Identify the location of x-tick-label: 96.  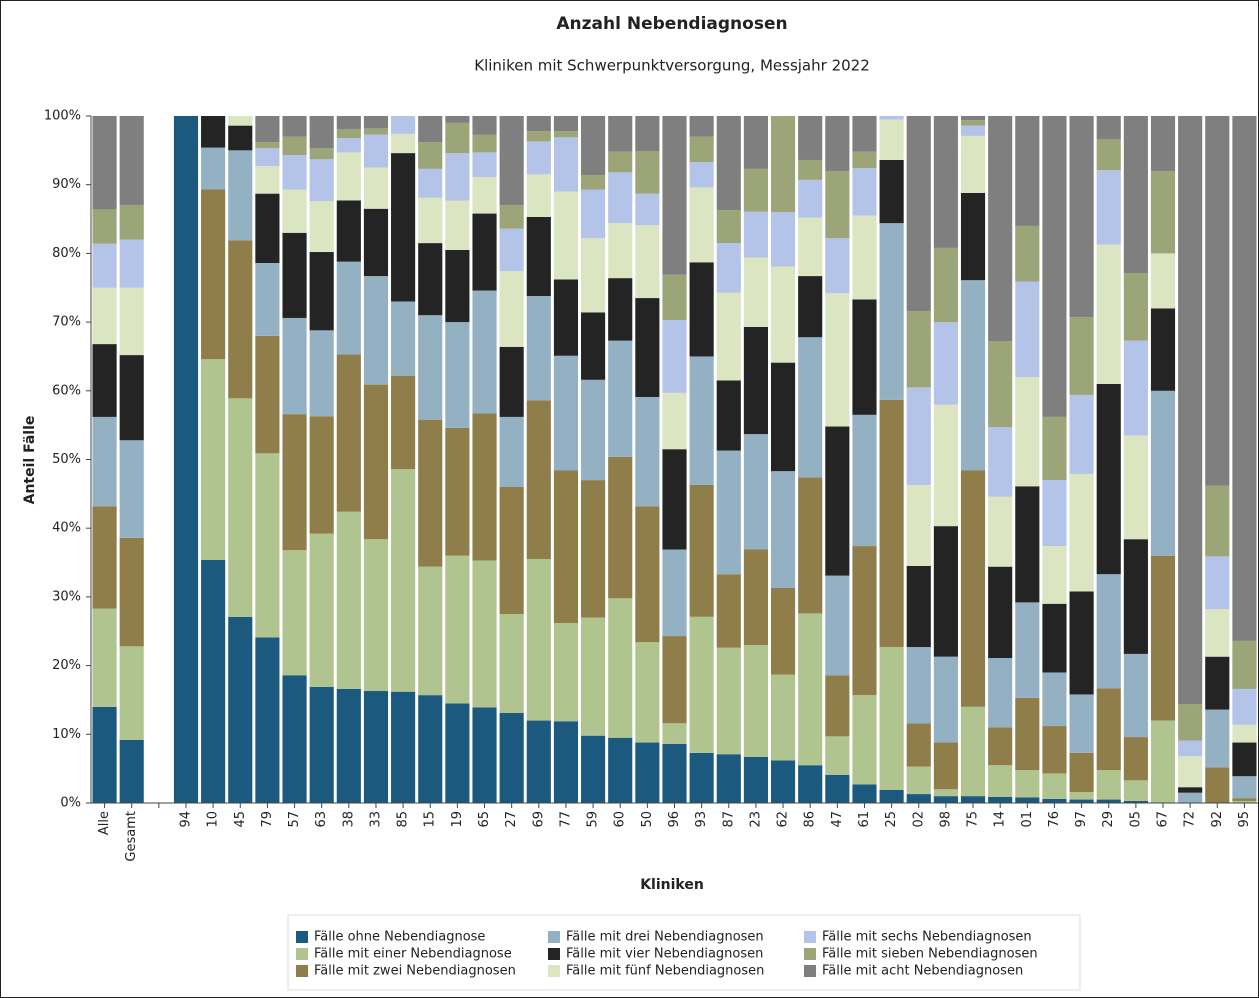
(674, 819).